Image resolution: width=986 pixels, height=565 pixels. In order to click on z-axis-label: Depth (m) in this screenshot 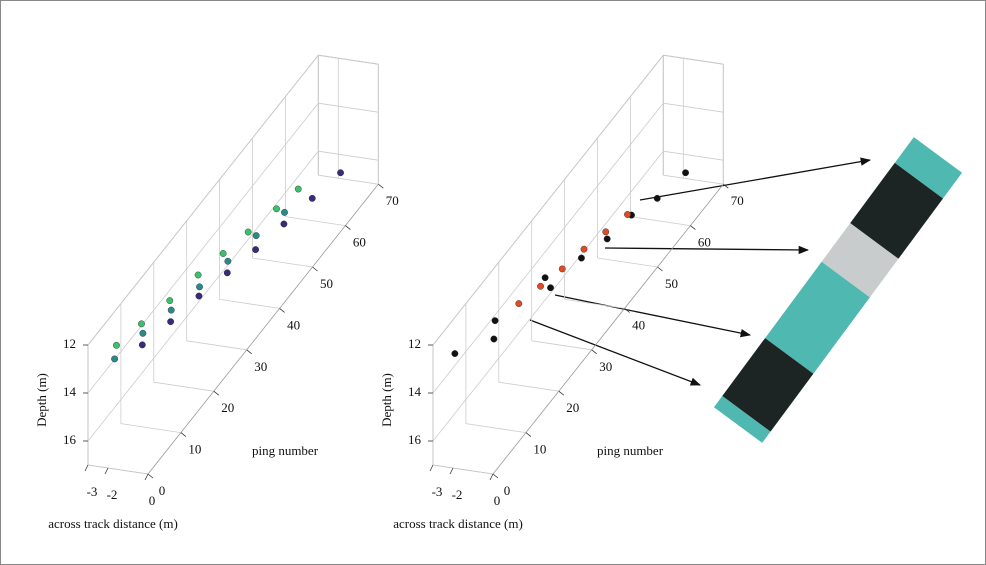, I will do `click(41, 400)`.